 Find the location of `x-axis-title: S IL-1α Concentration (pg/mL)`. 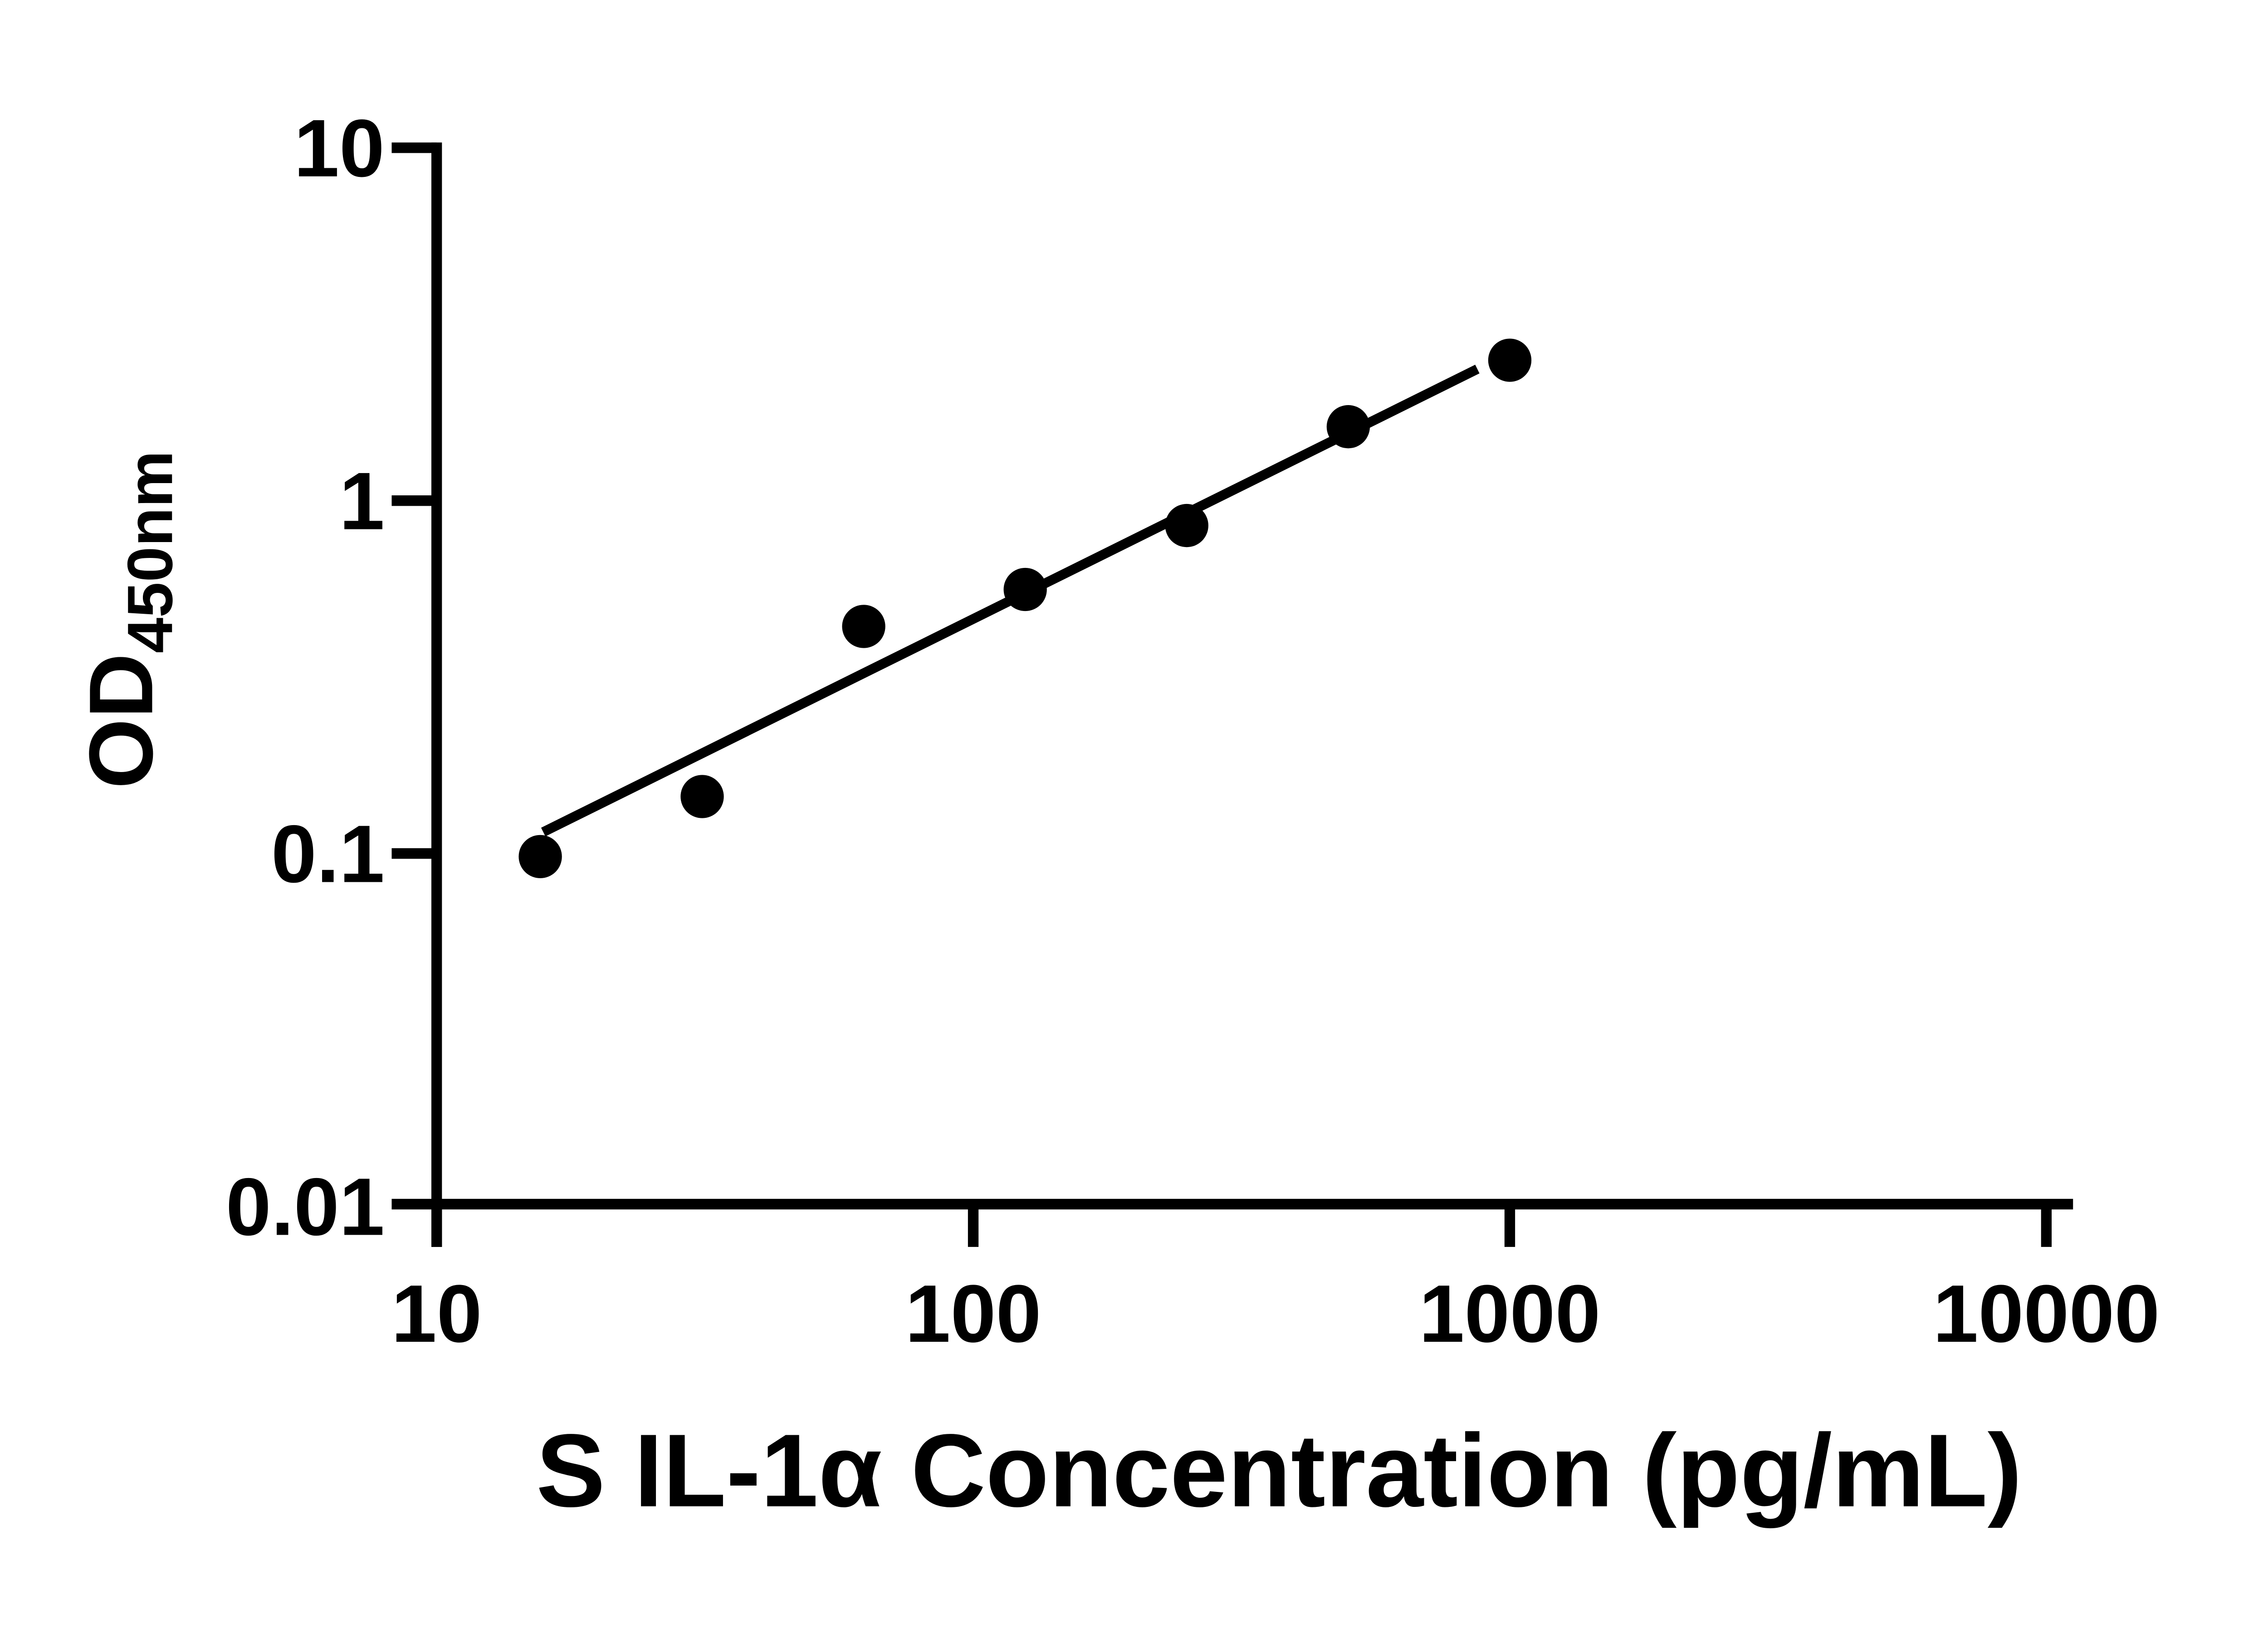

x-axis-title: S IL-1α Concentration (pg/mL) is located at coordinates (1279, 1471).